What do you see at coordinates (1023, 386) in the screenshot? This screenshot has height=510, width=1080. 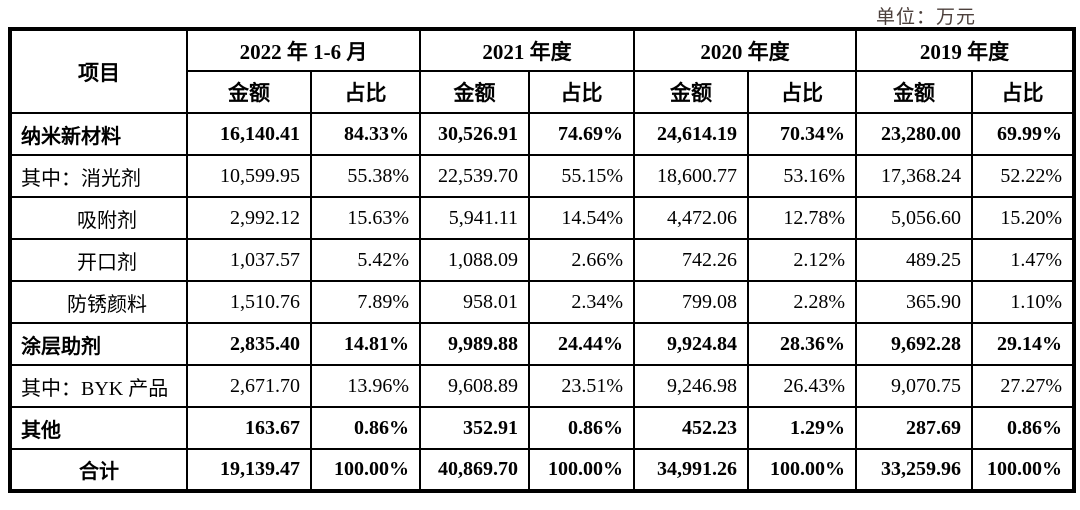 I see `cell-ratio-2019: 27.27%` at bounding box center [1023, 386].